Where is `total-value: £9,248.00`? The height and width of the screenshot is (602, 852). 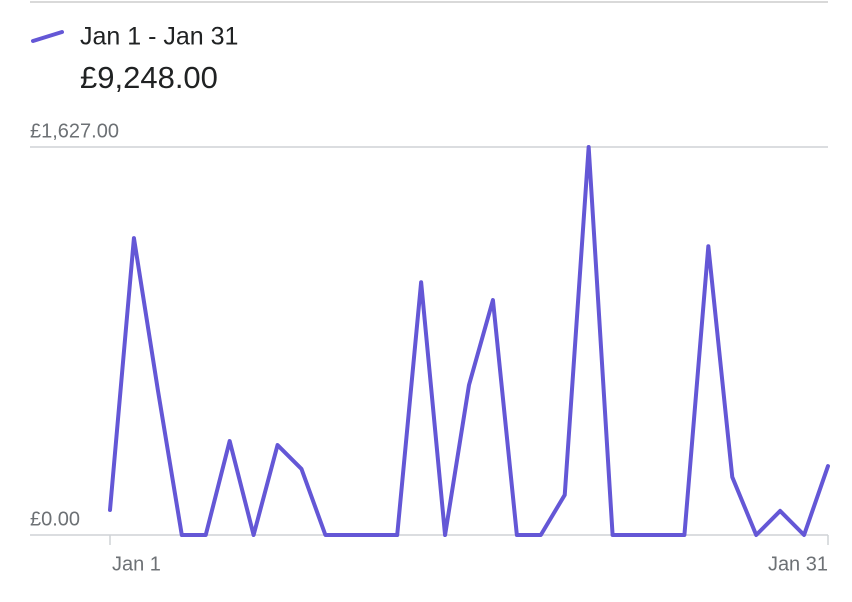 total-value: £9,248.00 is located at coordinates (149, 77).